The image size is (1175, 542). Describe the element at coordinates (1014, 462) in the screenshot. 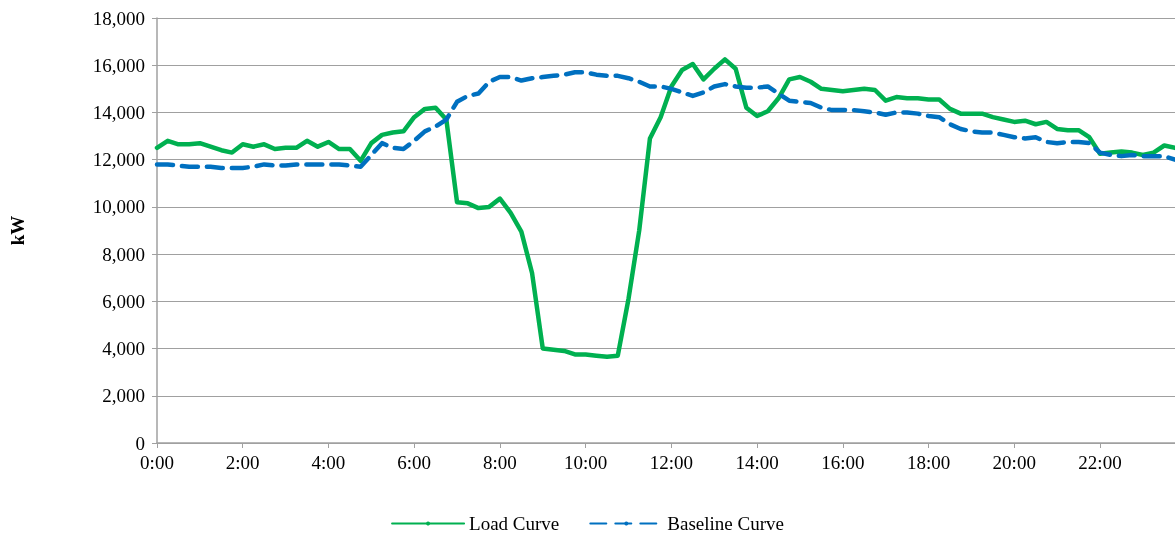

I see `x-tick-label: 20:00` at that location.